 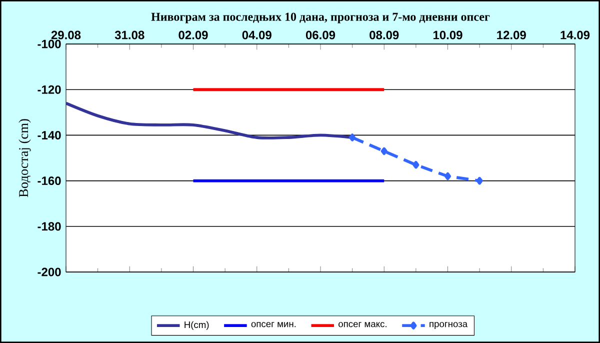 I want to click on legend-label: опсег макс., so click(x=362, y=325).